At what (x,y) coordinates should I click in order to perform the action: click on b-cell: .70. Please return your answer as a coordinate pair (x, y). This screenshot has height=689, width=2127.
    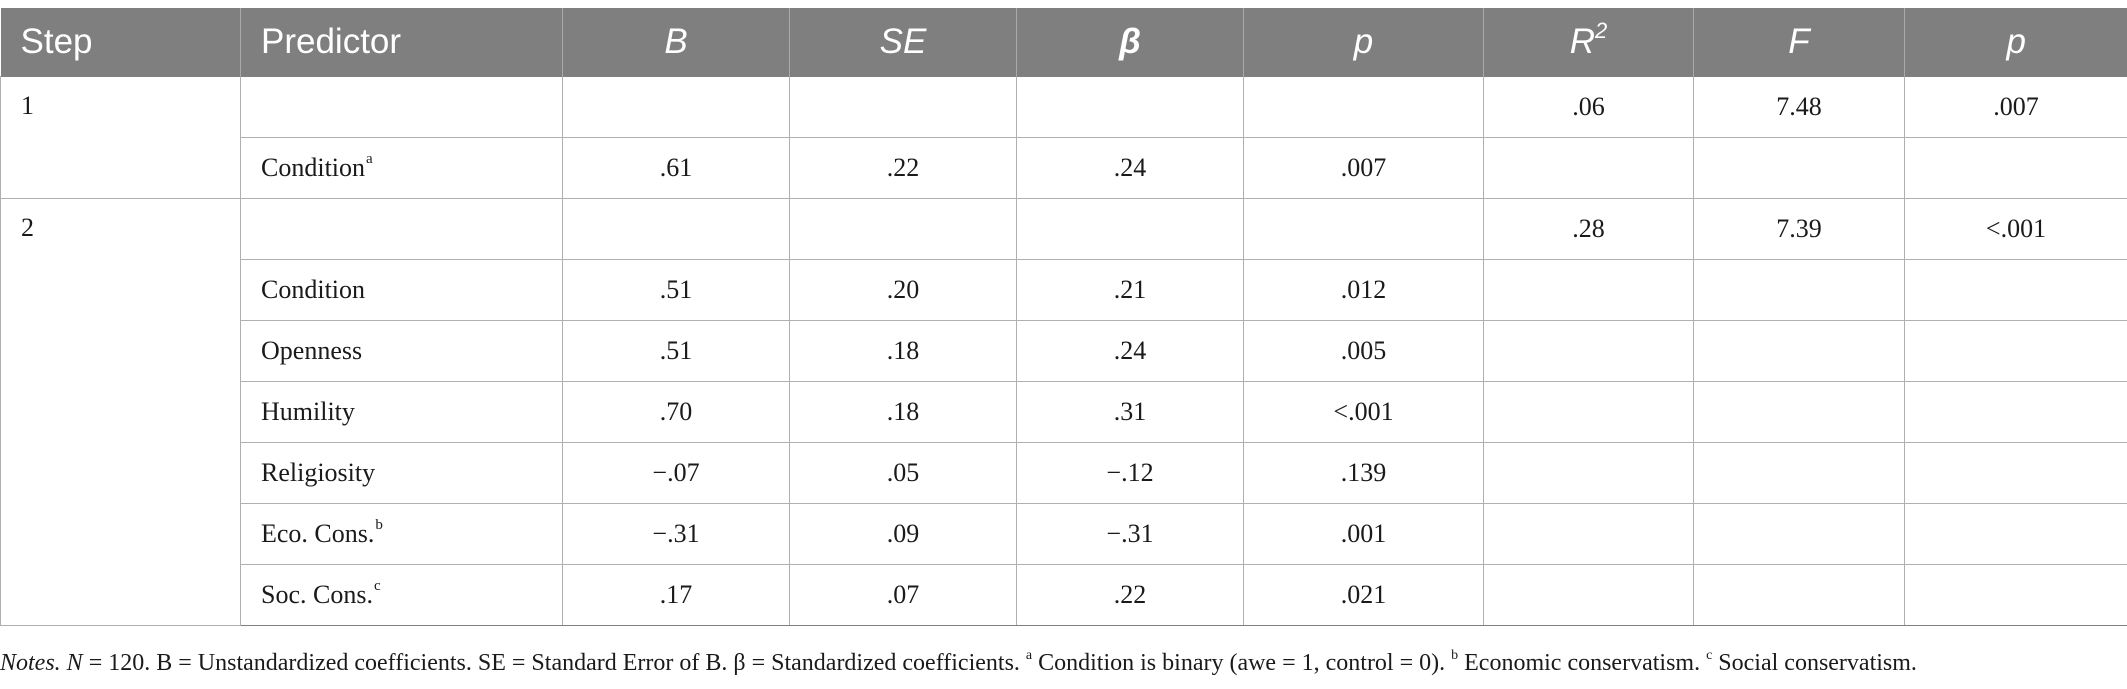
    Looking at the image, I should click on (676, 412).